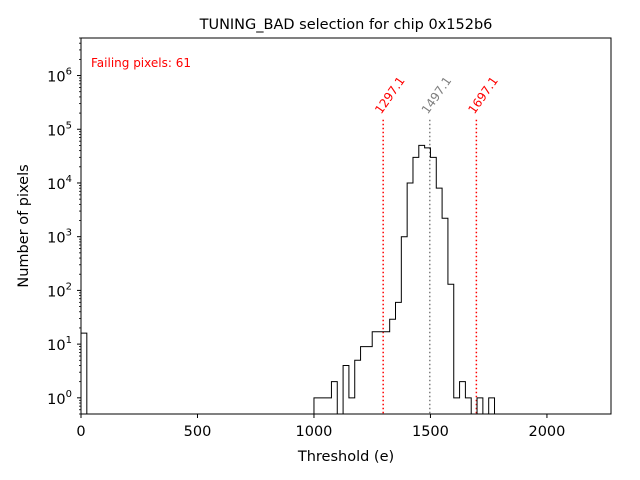 The height and width of the screenshot is (480, 640). Describe the element at coordinates (198, 432) in the screenshot. I see `x-tick-label: 500` at that location.